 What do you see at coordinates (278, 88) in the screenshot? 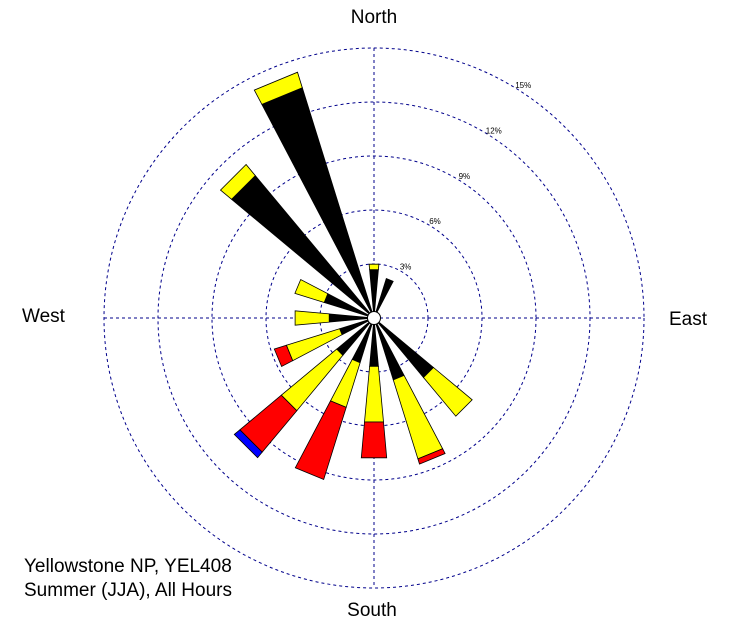
I see `petal-337.5-band-2` at bounding box center [278, 88].